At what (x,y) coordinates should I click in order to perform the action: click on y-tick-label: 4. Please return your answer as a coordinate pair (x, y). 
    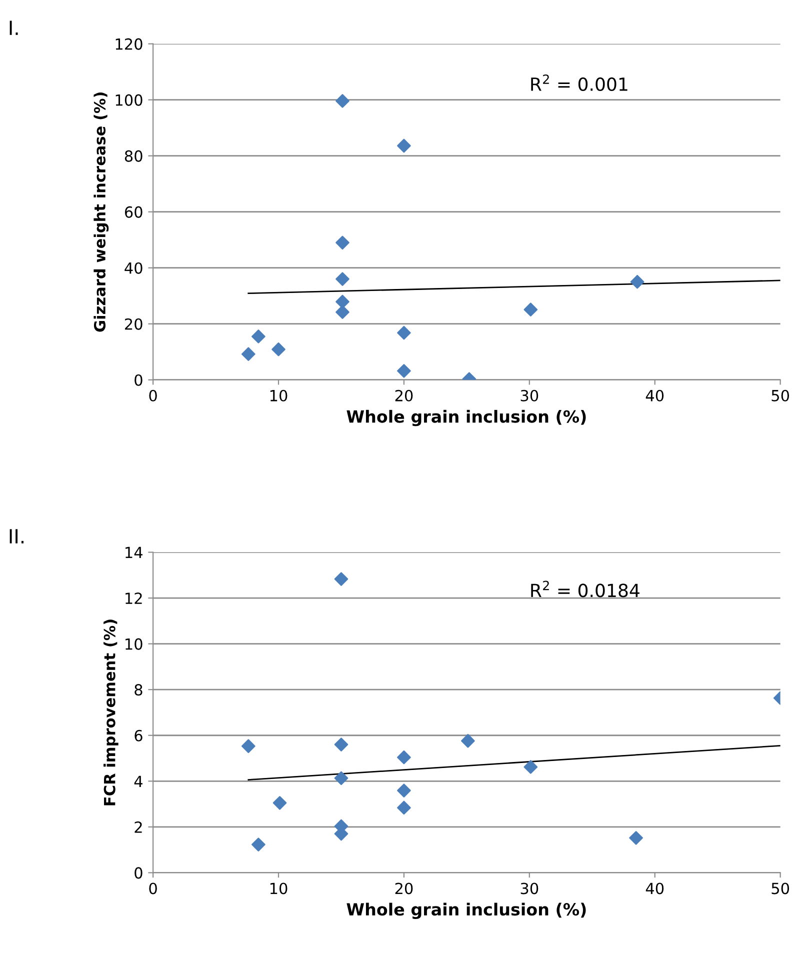
    Looking at the image, I should click on (138, 781).